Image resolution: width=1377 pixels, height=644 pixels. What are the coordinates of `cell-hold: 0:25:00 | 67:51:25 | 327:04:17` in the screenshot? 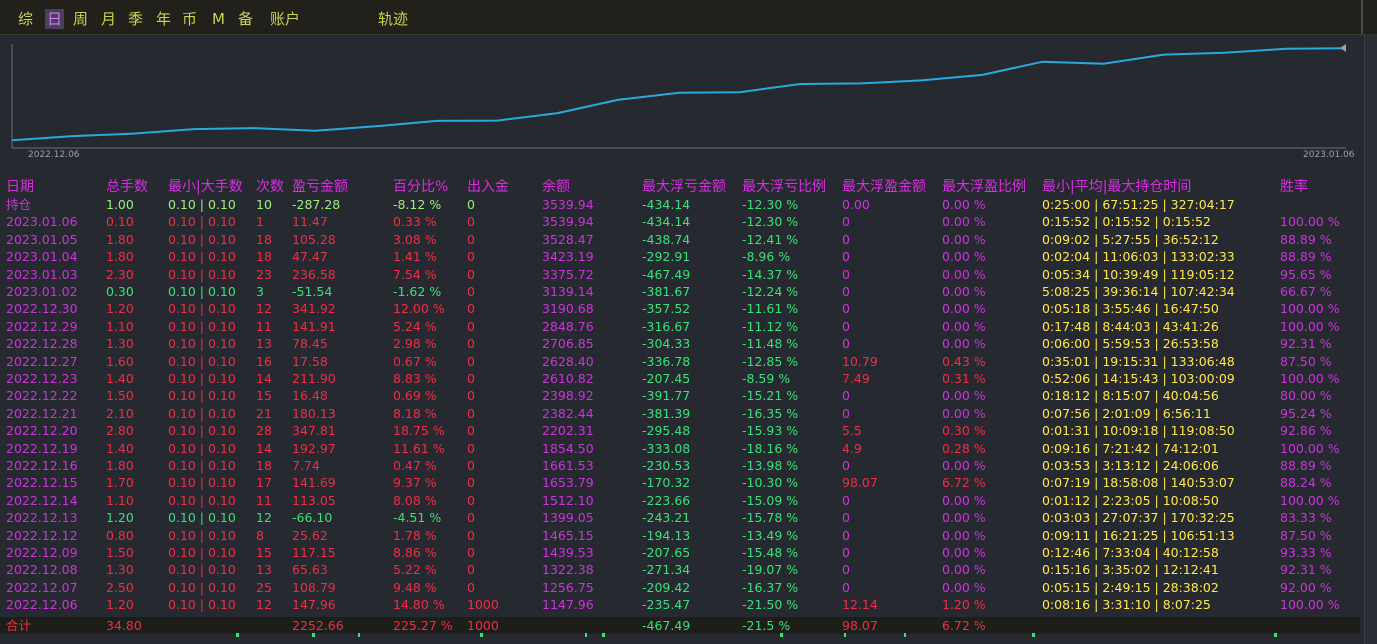 It's located at (1138, 204).